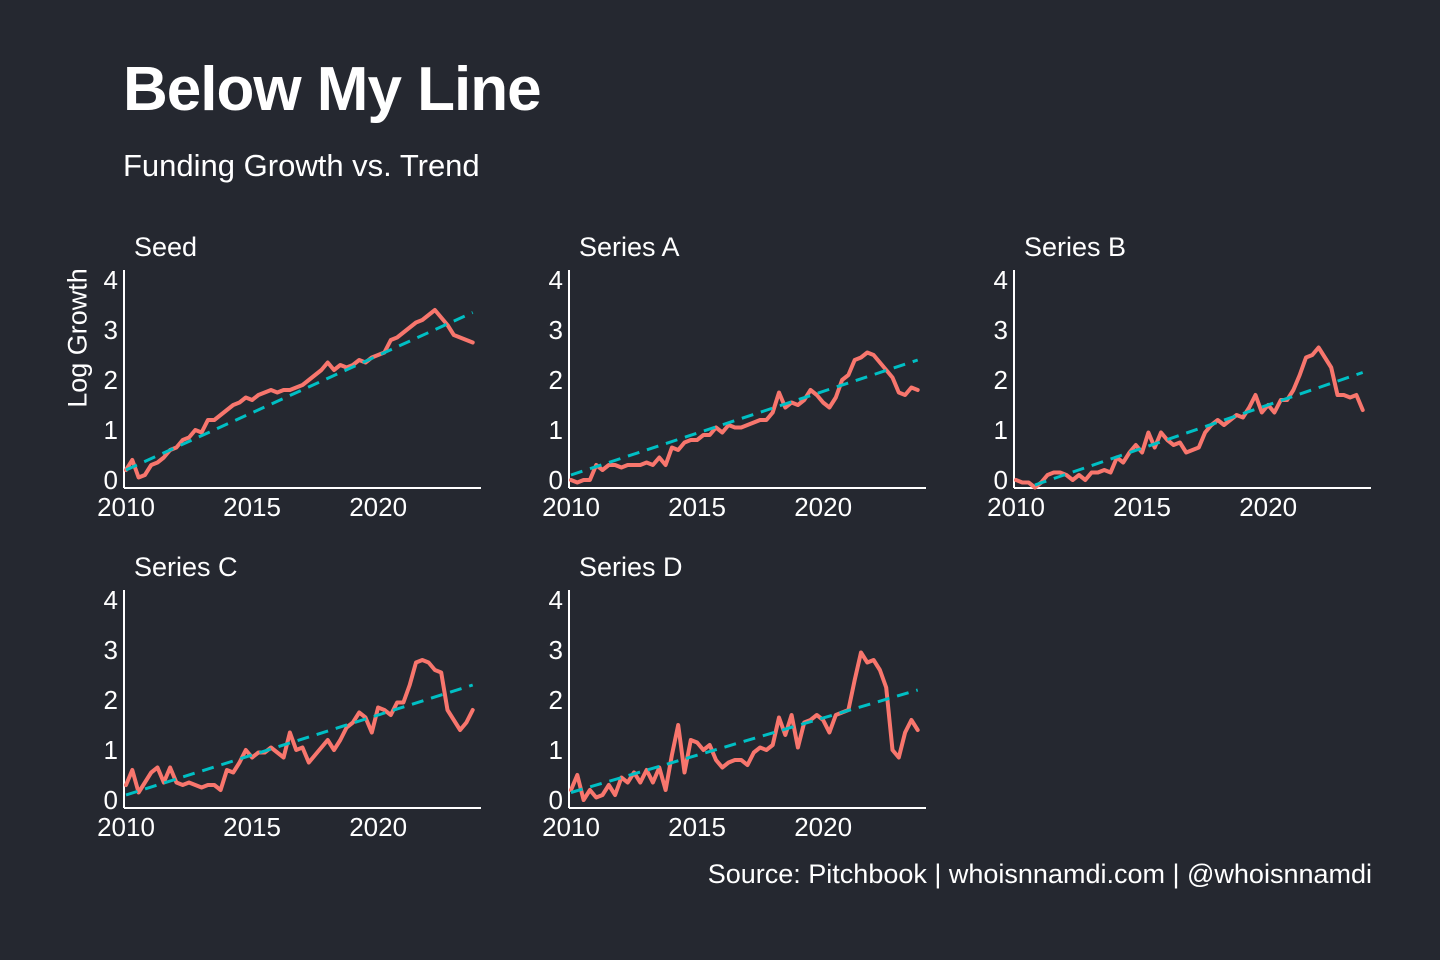 Image resolution: width=1440 pixels, height=960 pixels. Describe the element at coordinates (631, 567) in the screenshot. I see `panel-title-series-d: Series D` at that location.